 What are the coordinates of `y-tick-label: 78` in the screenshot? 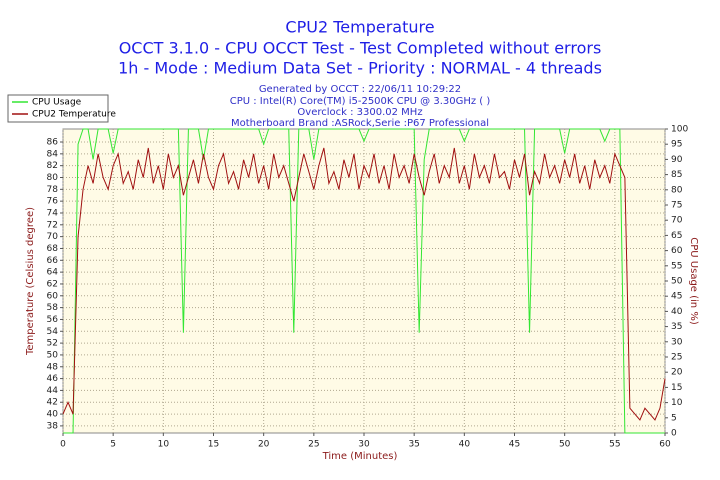 It's located at (53, 190).